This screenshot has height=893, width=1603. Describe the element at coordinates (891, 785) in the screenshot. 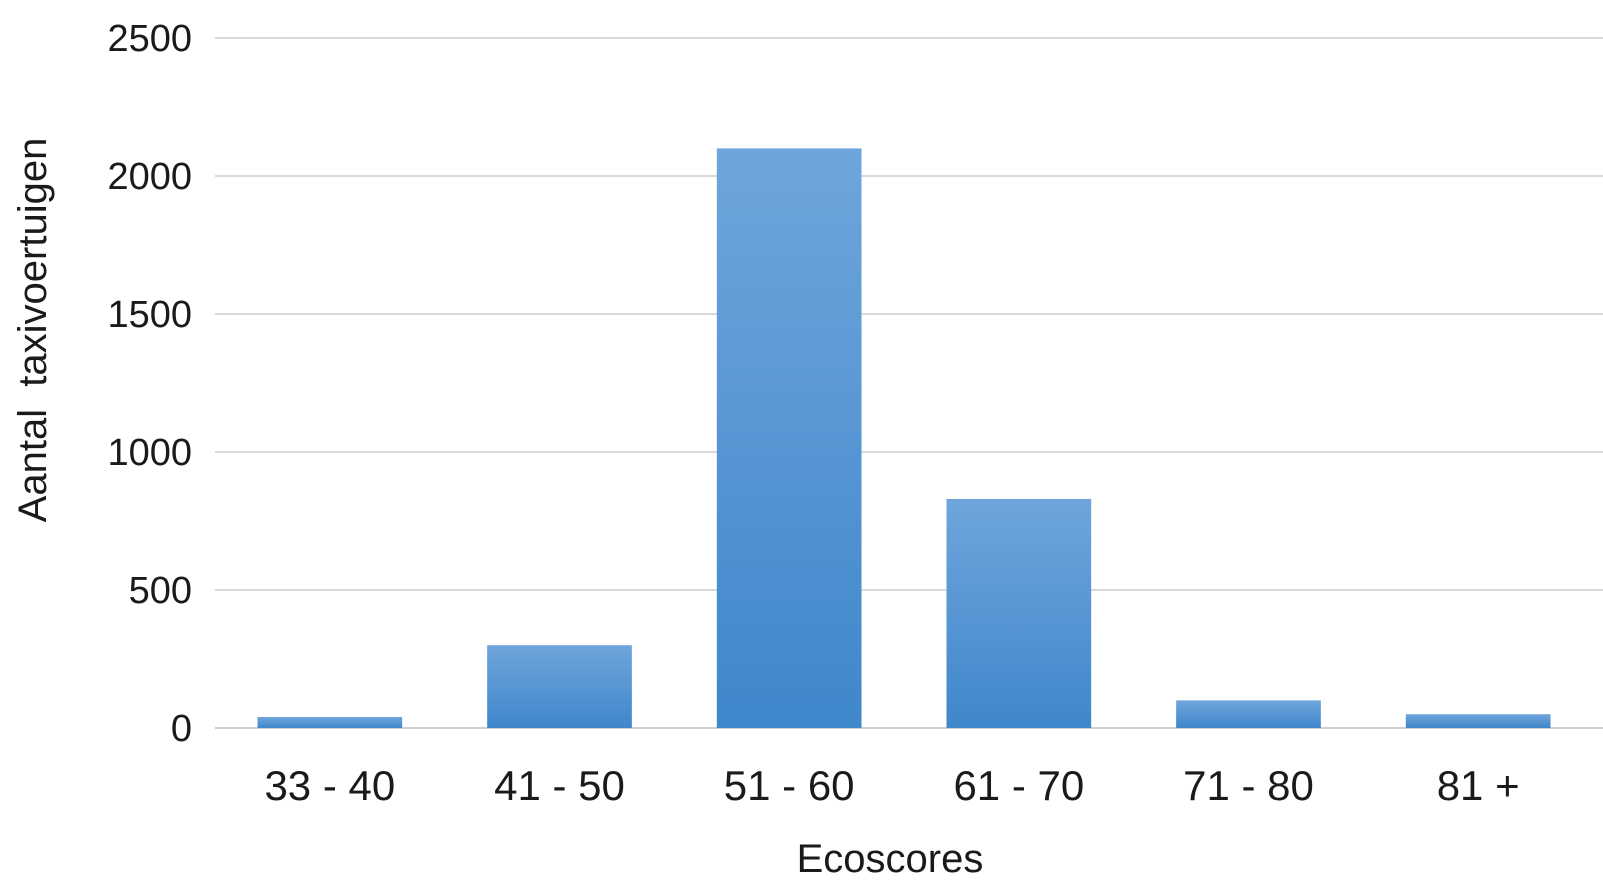

I see `x-tick-labels: 33 - 40 41 - 50 51 - 60 61 - 70 71 - 80 81 +` at that location.